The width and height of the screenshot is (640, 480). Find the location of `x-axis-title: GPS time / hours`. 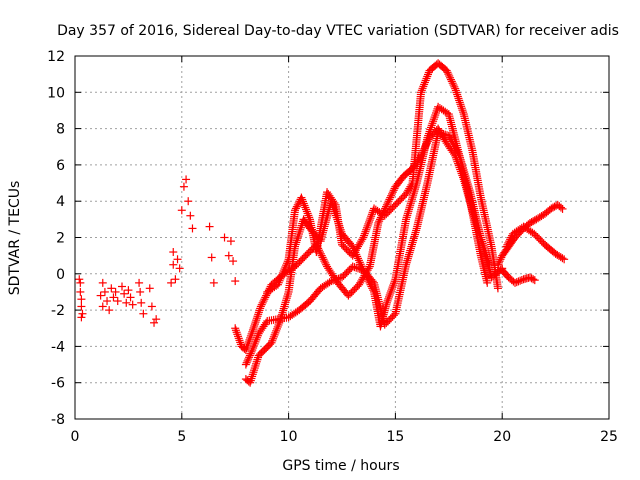

x-axis-title: GPS time / hours is located at coordinates (340, 466).